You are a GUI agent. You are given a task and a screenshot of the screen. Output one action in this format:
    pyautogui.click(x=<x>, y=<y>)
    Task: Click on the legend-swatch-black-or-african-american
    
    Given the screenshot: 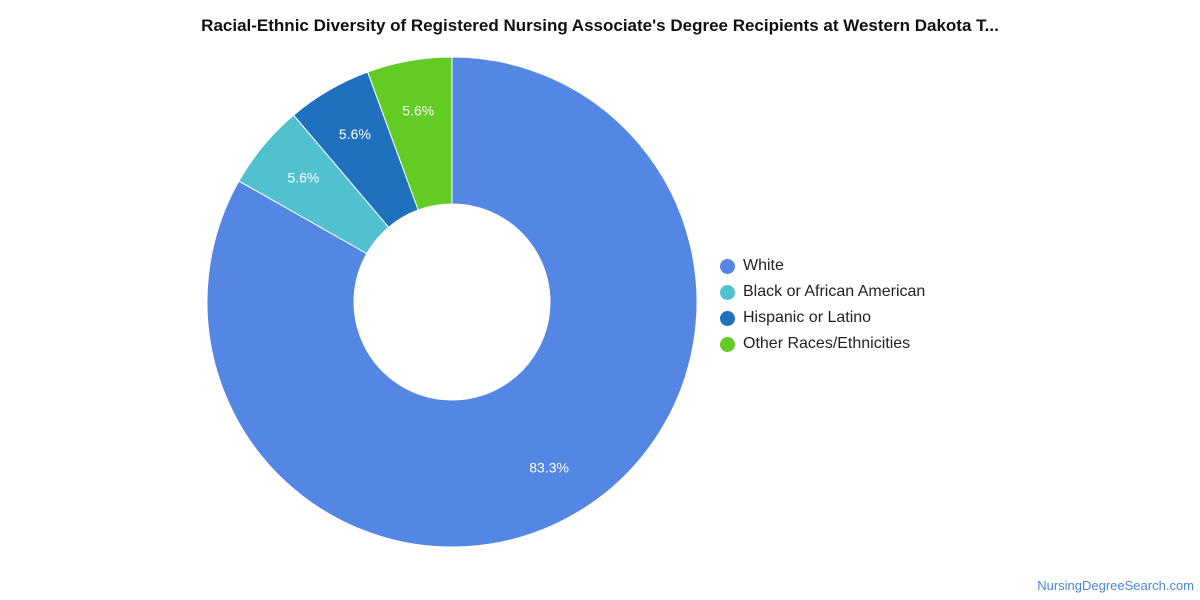 What is the action you would take?
    pyautogui.click(x=727, y=292)
    